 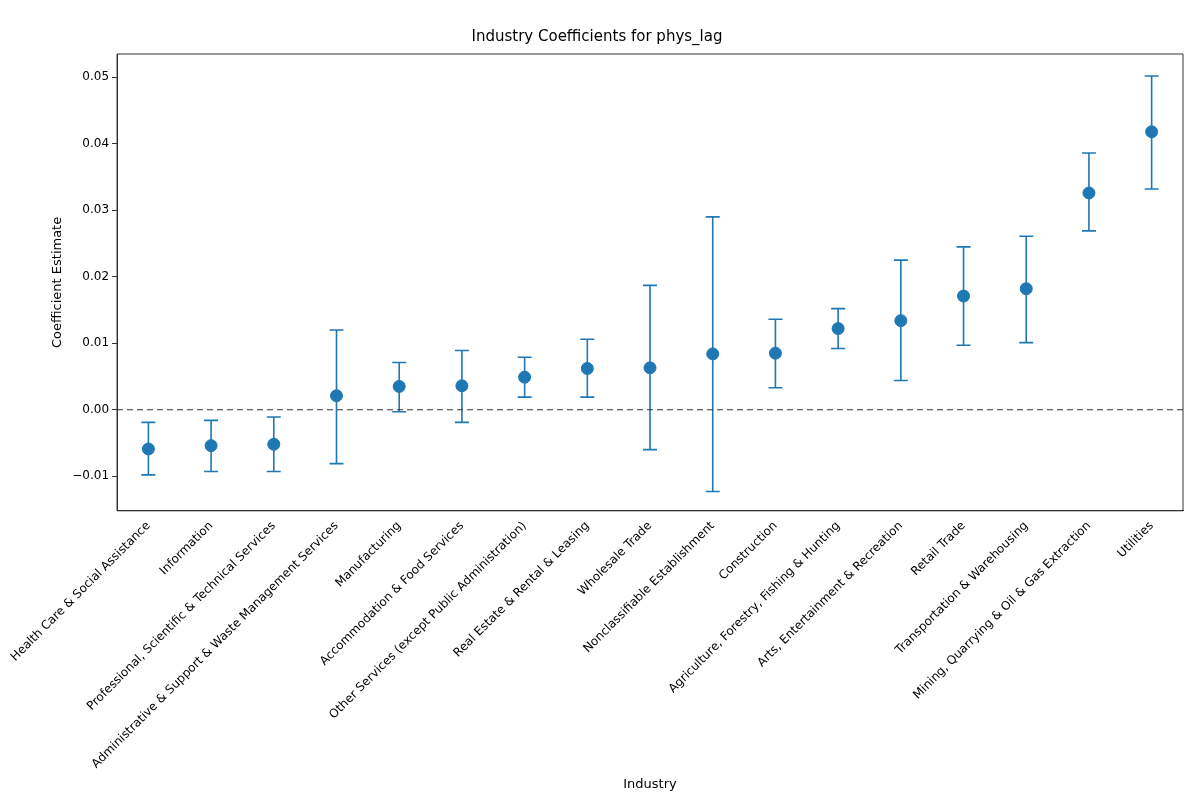 I want to click on chart-title: Industry Coefficients for phys_lag, so click(x=597, y=36).